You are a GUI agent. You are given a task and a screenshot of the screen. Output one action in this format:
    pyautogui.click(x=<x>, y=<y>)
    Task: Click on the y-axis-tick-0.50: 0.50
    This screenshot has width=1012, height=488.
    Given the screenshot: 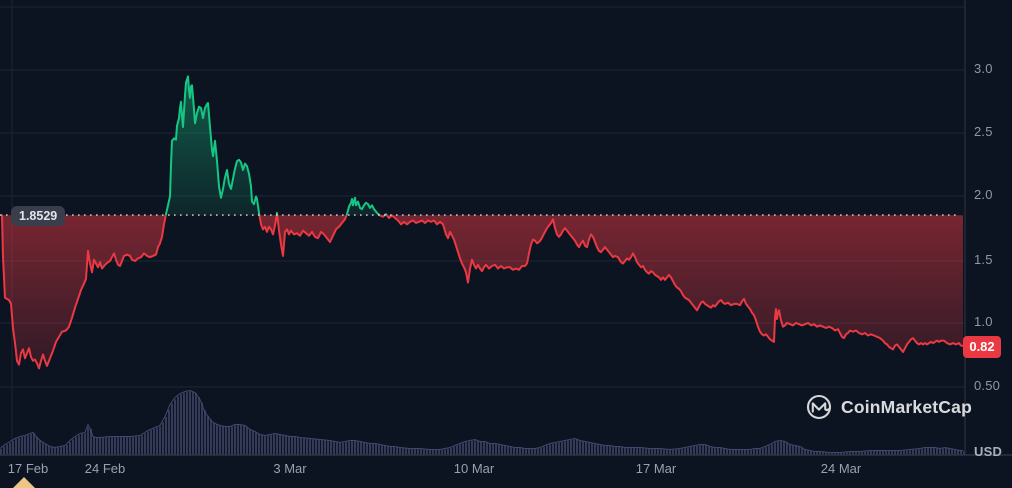 What is the action you would take?
    pyautogui.click(x=987, y=385)
    